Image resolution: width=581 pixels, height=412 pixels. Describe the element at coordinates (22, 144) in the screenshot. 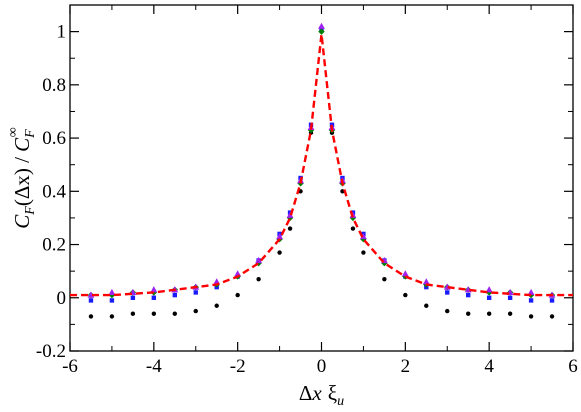

I see `y-title-c2: C` at that location.